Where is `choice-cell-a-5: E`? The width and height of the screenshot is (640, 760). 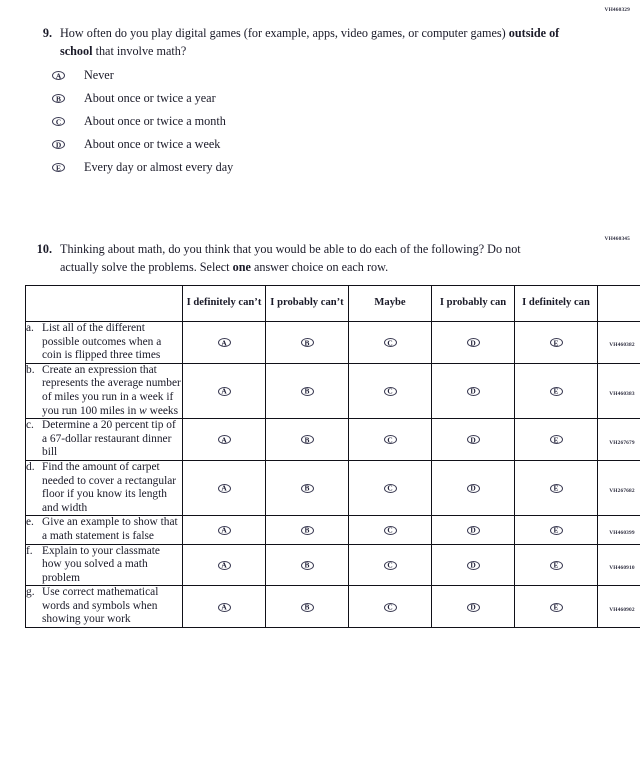
choice-cell-a-5: E is located at coordinates (556, 342).